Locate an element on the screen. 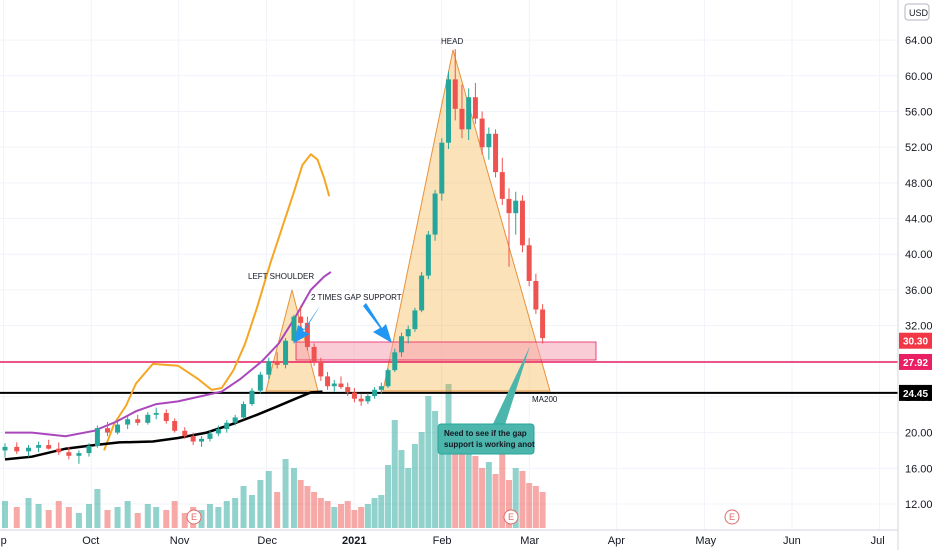 The height and width of the screenshot is (550, 932). earnings-marker-label: E is located at coordinates (732, 517).